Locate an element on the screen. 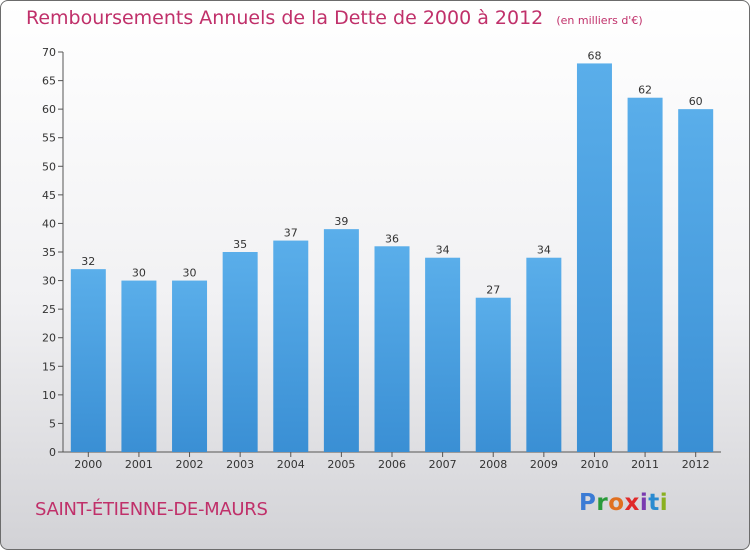  logo-letter: o is located at coordinates (616, 503).